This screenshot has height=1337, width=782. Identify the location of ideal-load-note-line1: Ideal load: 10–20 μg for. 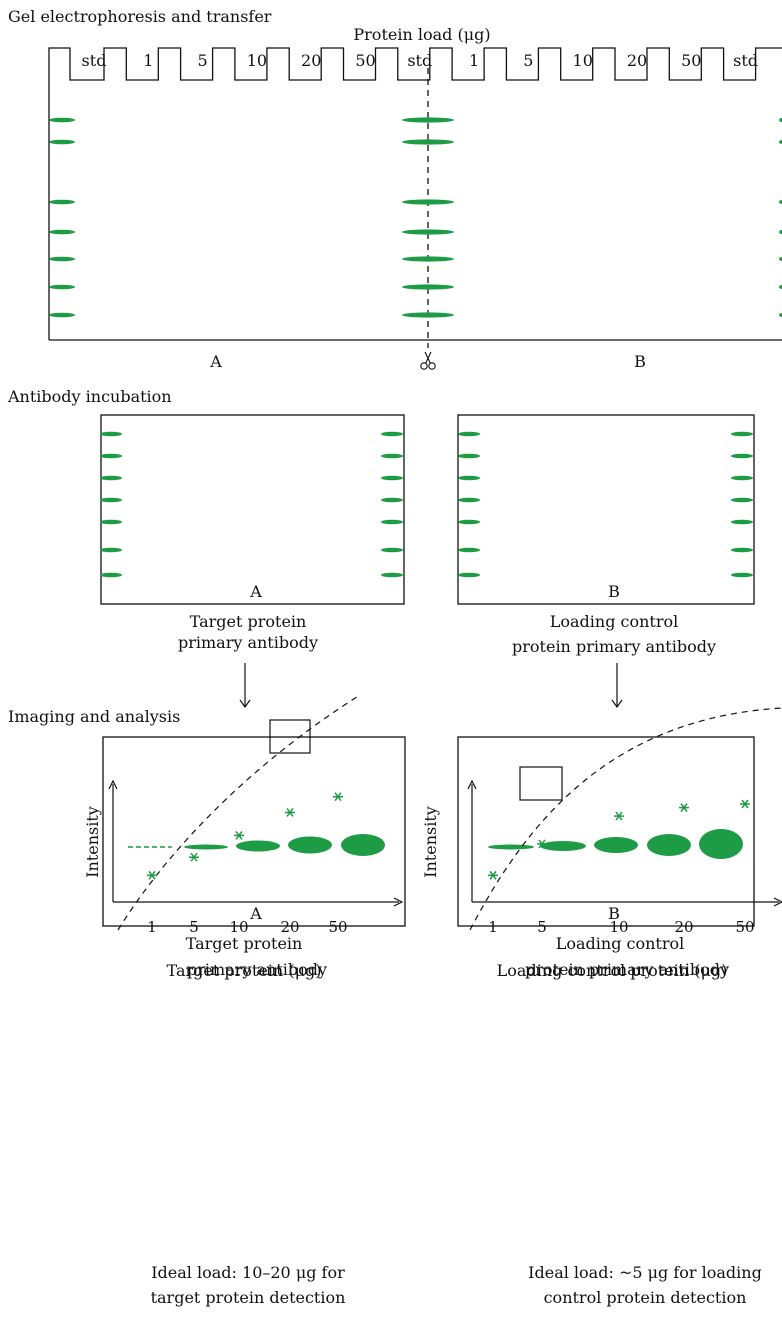
(248, 1272).